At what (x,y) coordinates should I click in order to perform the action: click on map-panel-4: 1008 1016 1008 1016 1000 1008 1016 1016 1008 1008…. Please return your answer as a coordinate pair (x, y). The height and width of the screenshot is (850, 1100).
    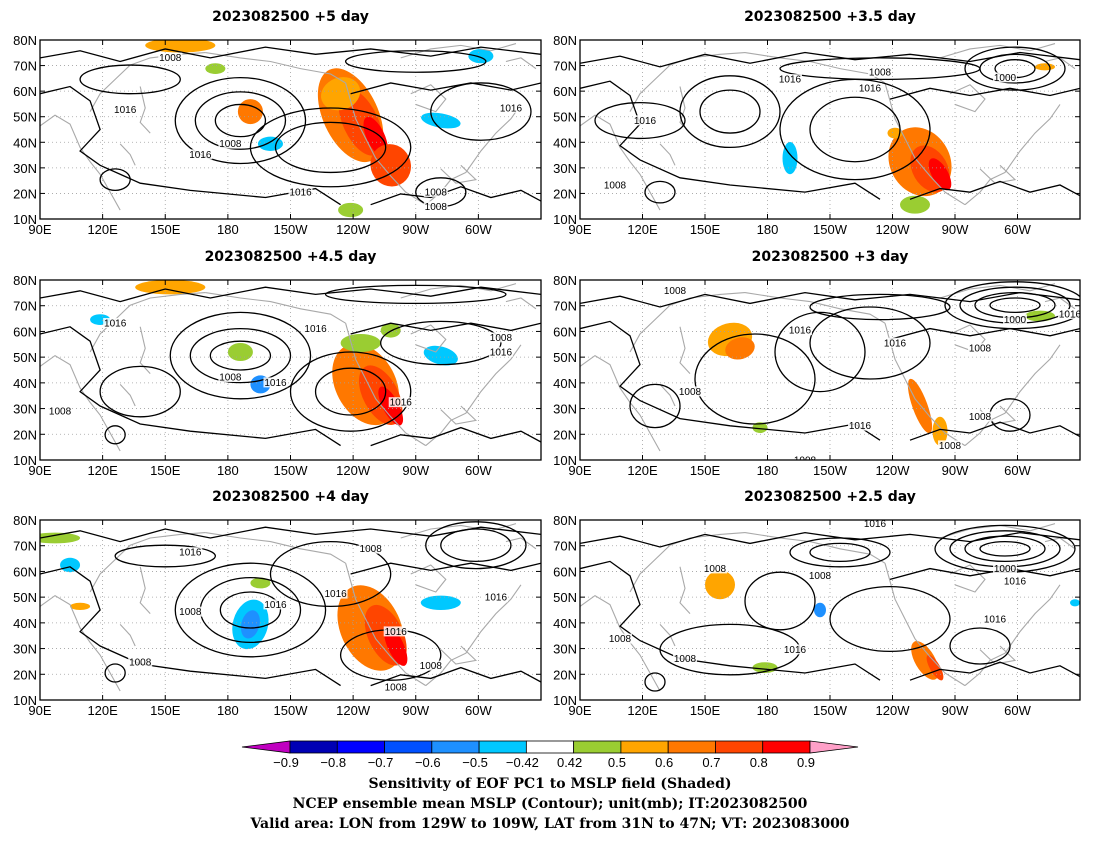
    Looking at the image, I should click on (817, 363).